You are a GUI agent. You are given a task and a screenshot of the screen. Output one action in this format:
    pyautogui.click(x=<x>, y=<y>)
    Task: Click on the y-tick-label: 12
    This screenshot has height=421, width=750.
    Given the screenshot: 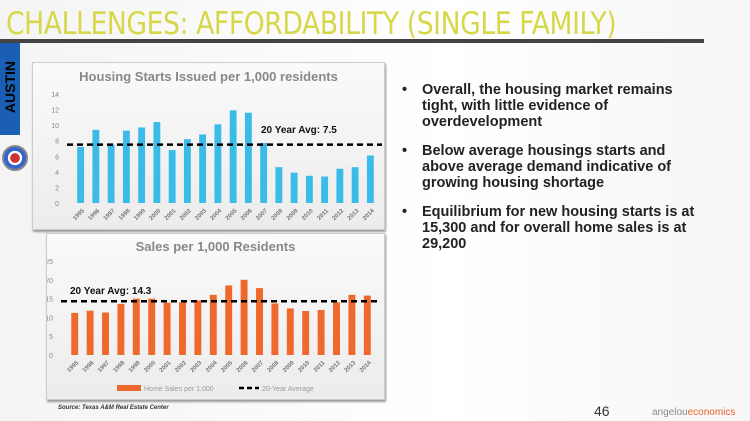 What is the action you would take?
    pyautogui.click(x=55, y=111)
    